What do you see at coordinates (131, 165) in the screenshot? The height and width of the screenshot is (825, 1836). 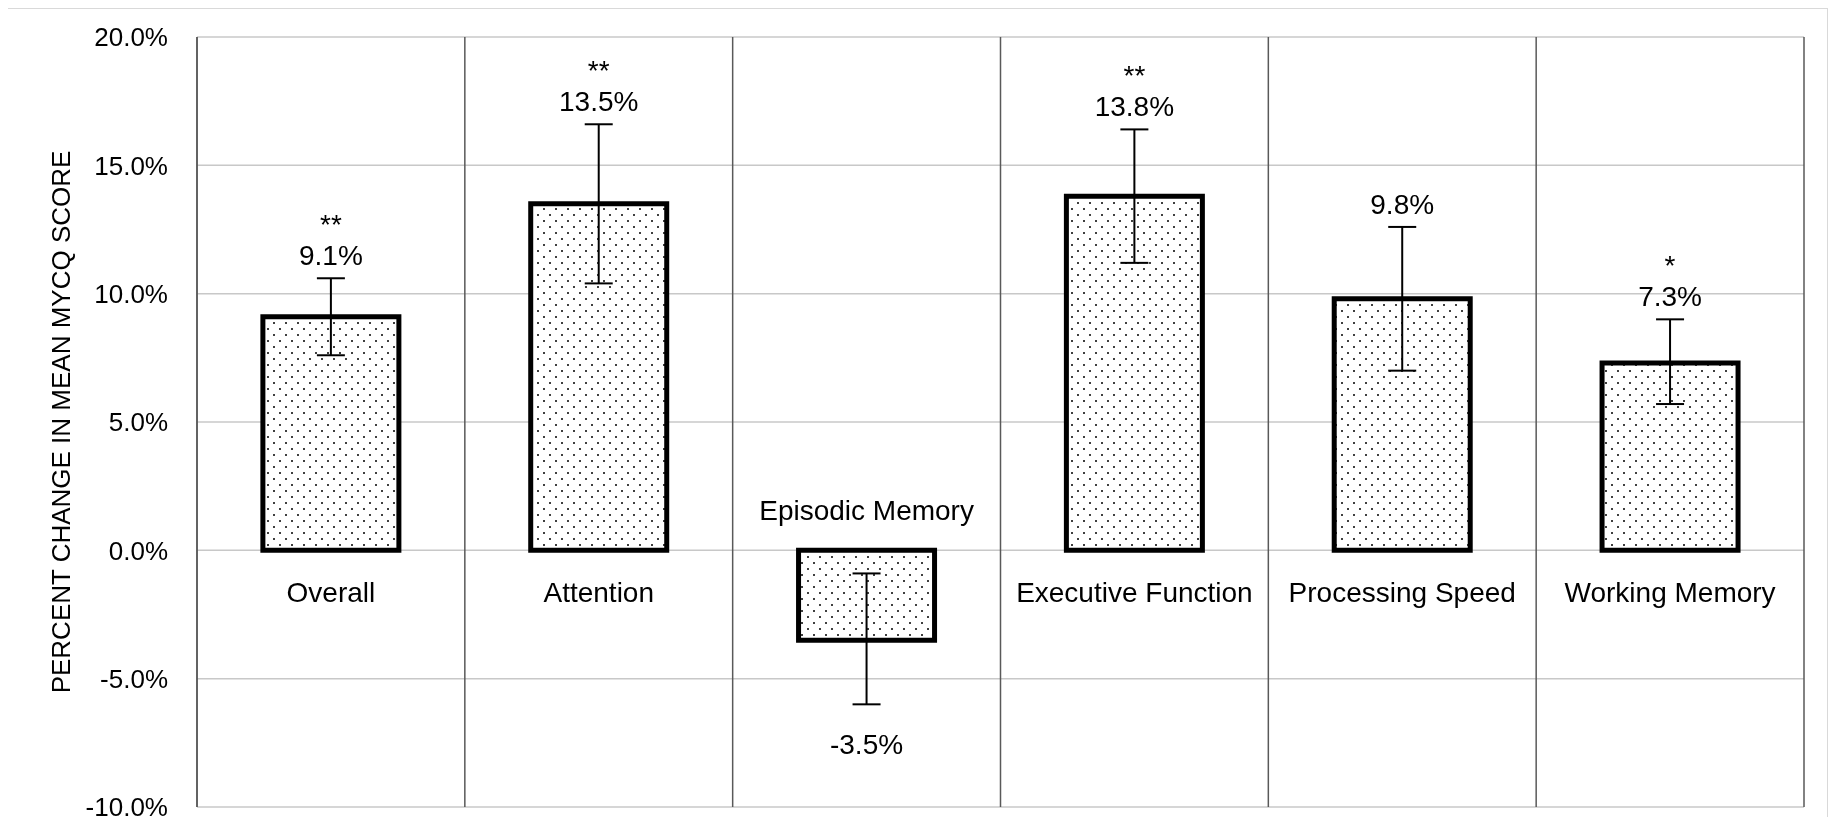 I see `y-tick-label: 15.0%` at bounding box center [131, 165].